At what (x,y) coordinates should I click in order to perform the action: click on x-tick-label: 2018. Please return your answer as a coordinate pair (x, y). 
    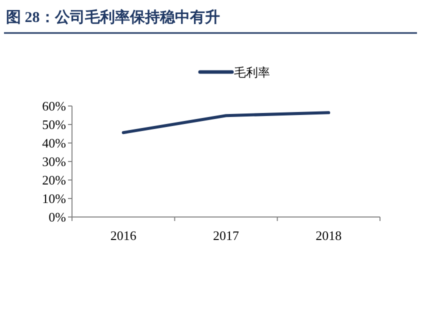
    Looking at the image, I should click on (329, 235).